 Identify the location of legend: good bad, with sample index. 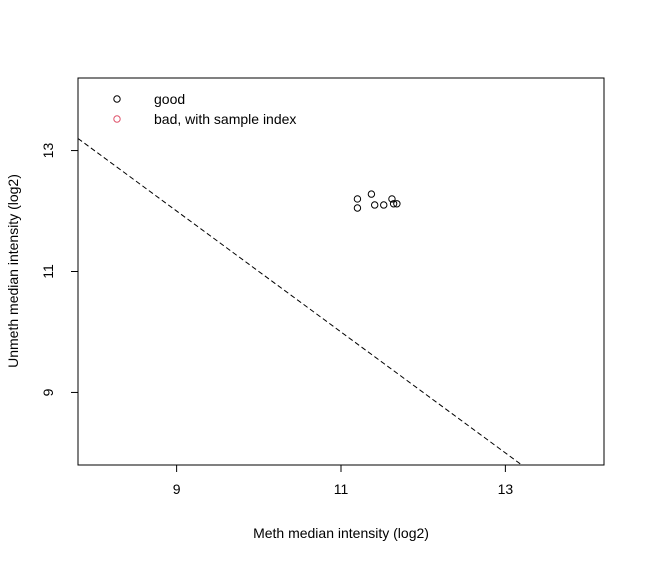
(204, 109).